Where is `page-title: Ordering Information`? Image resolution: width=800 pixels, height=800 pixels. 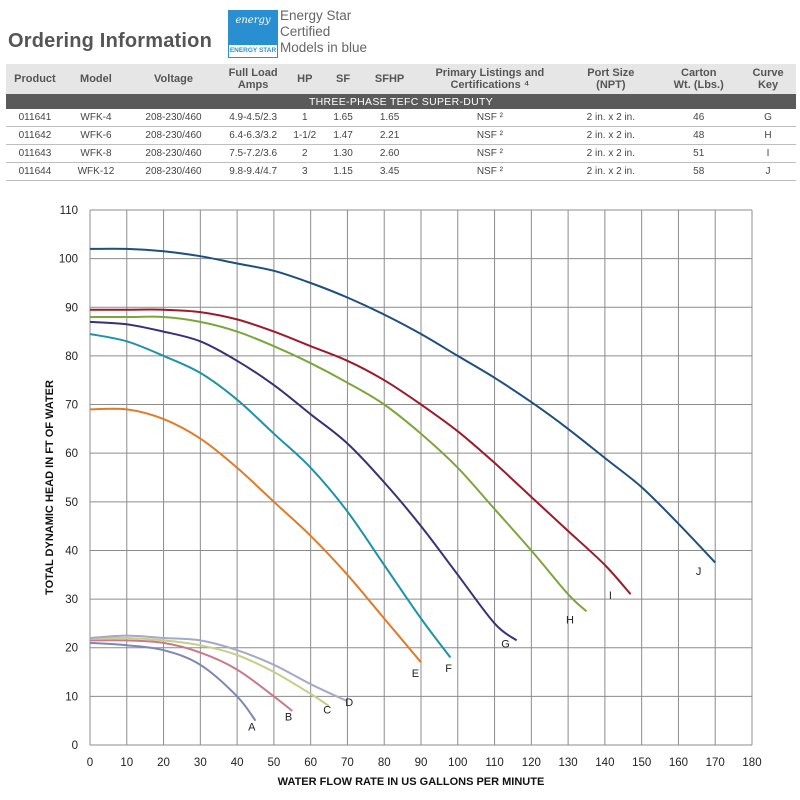 page-title: Ordering Information is located at coordinates (110, 41).